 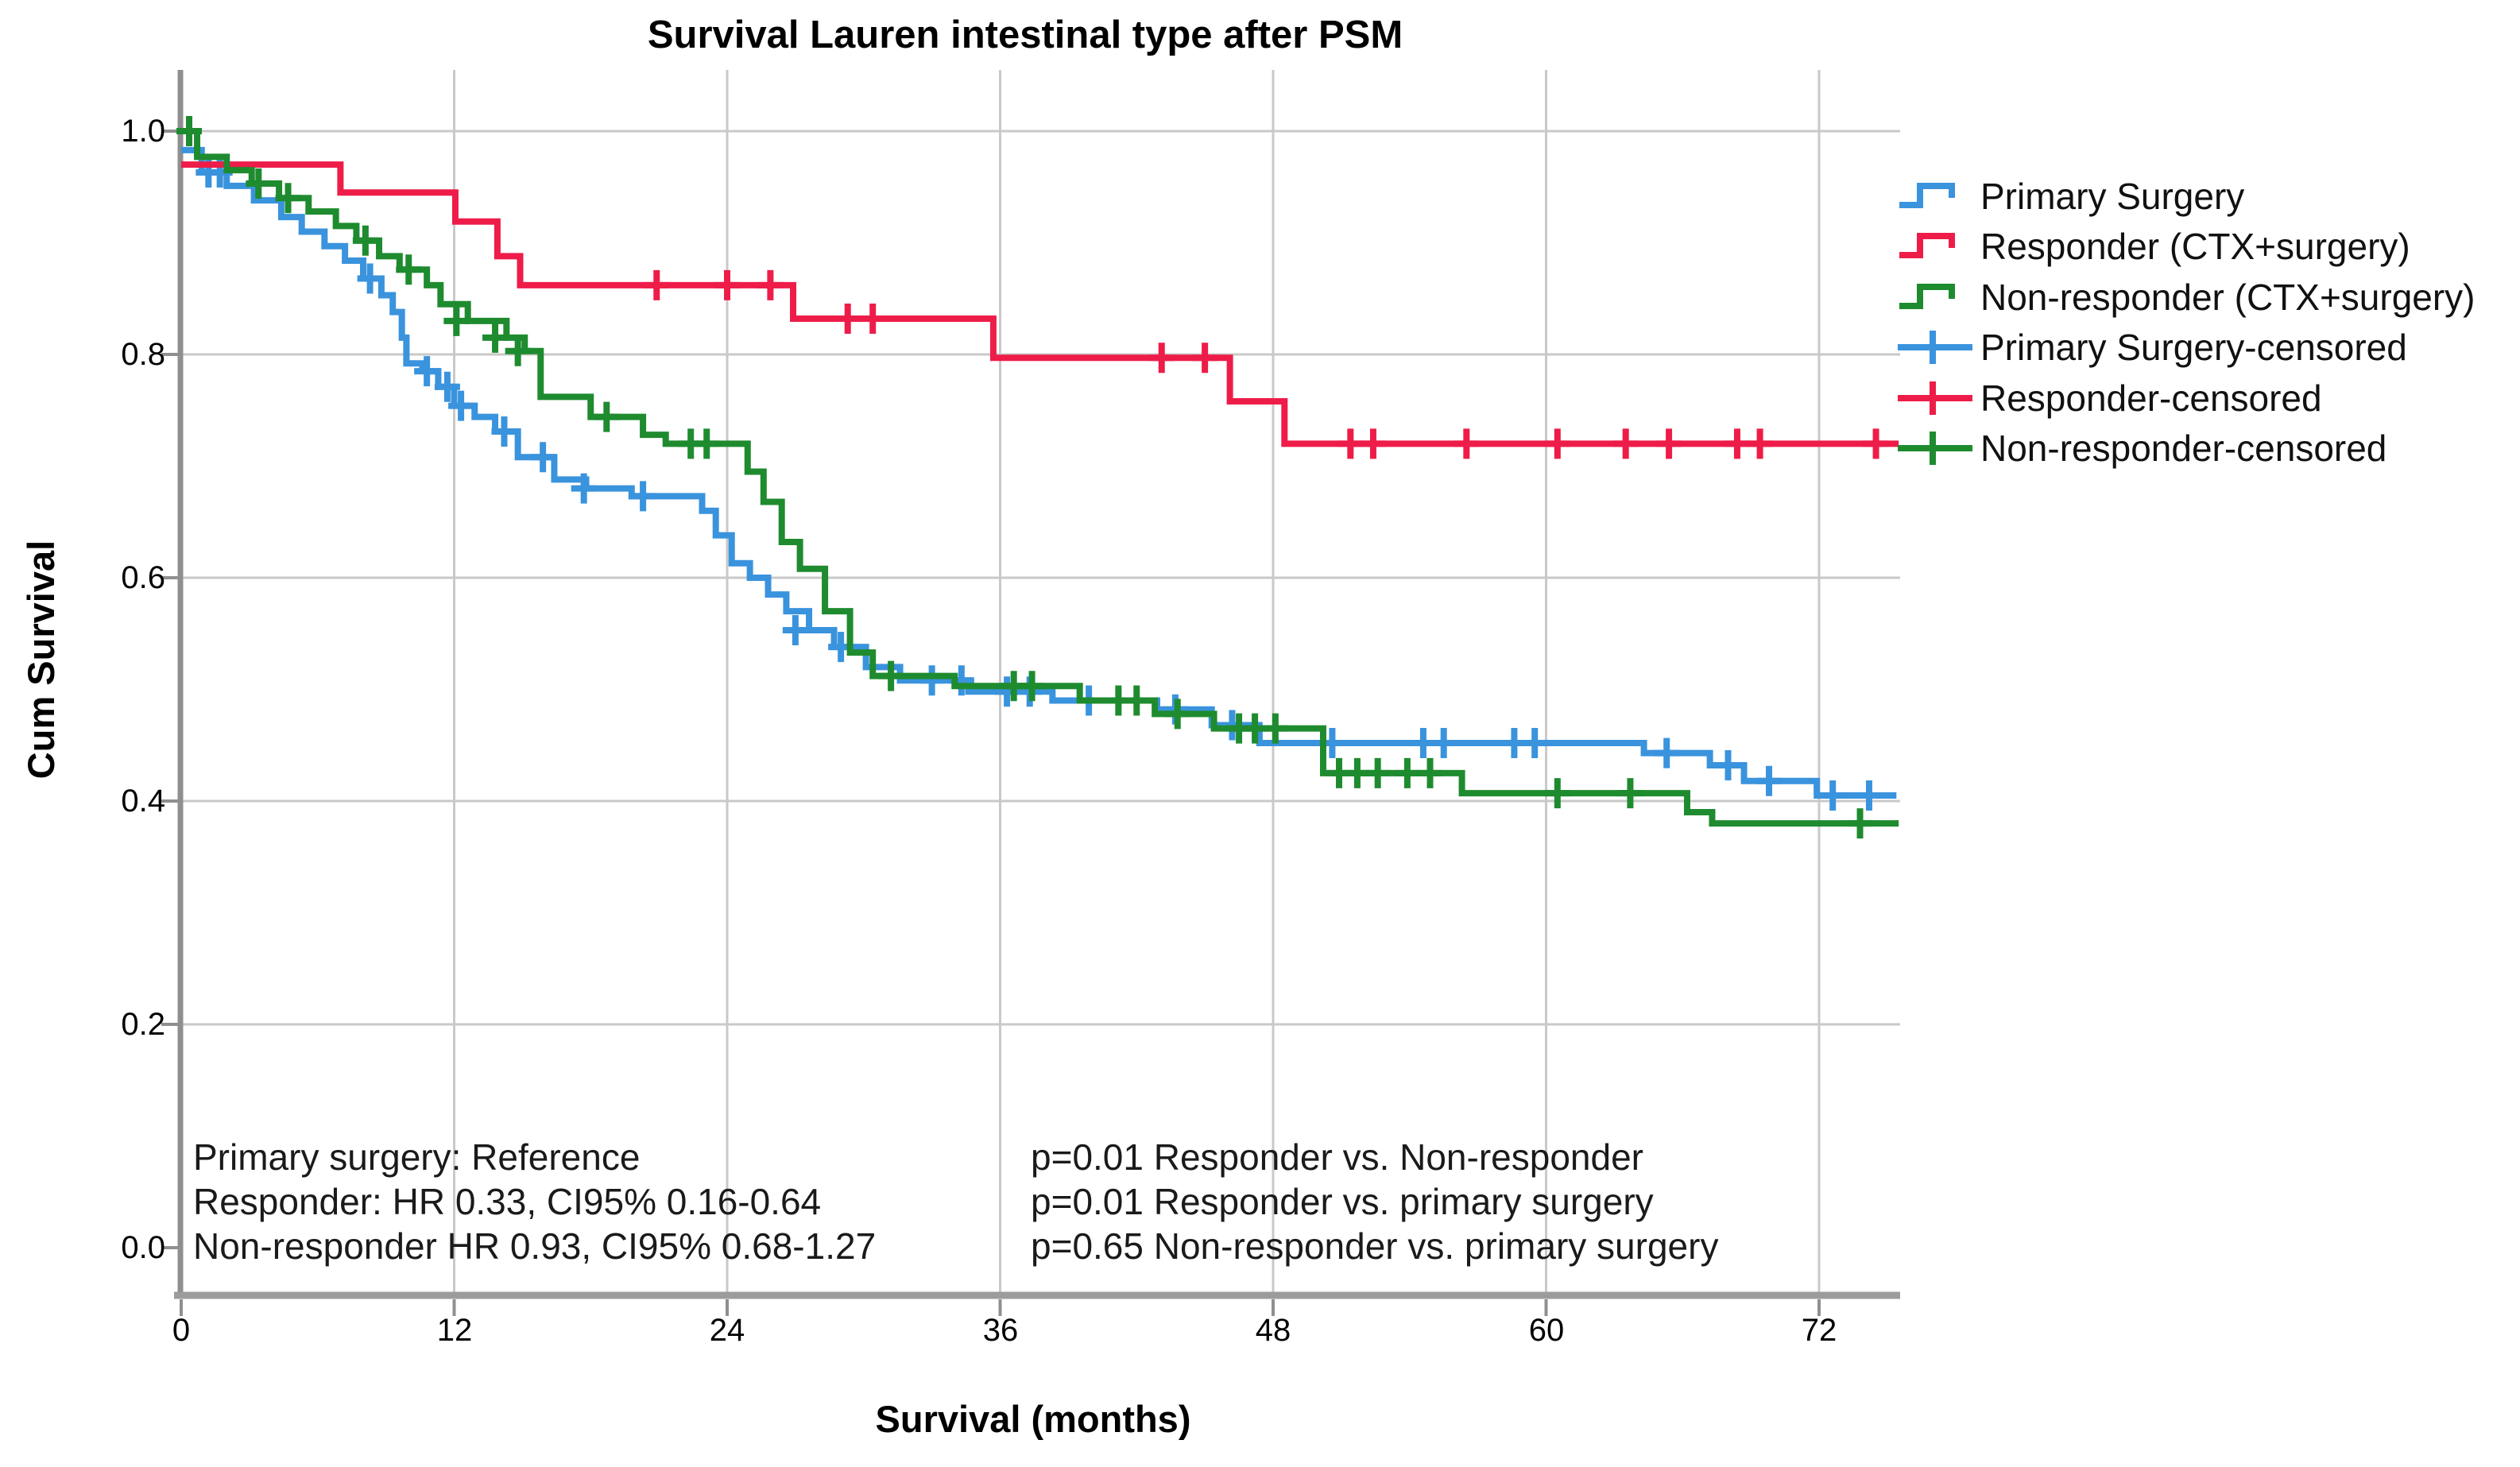 What do you see at coordinates (454, 1330) in the screenshot?
I see `x-tick-label-12: 12` at bounding box center [454, 1330].